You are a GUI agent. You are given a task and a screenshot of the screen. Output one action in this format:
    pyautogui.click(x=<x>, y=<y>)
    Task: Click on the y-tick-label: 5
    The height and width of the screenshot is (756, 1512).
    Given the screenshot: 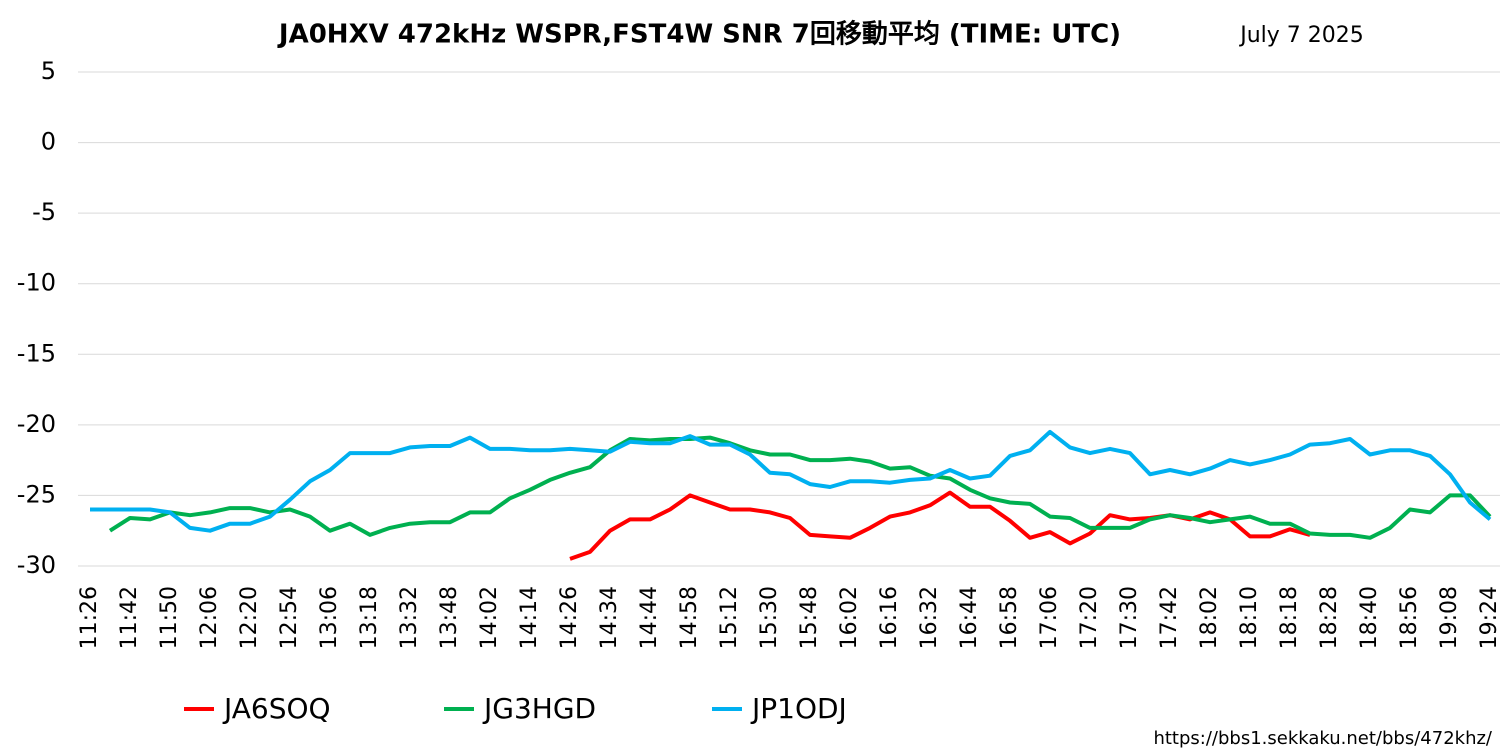 What is the action you would take?
    pyautogui.click(x=48, y=71)
    